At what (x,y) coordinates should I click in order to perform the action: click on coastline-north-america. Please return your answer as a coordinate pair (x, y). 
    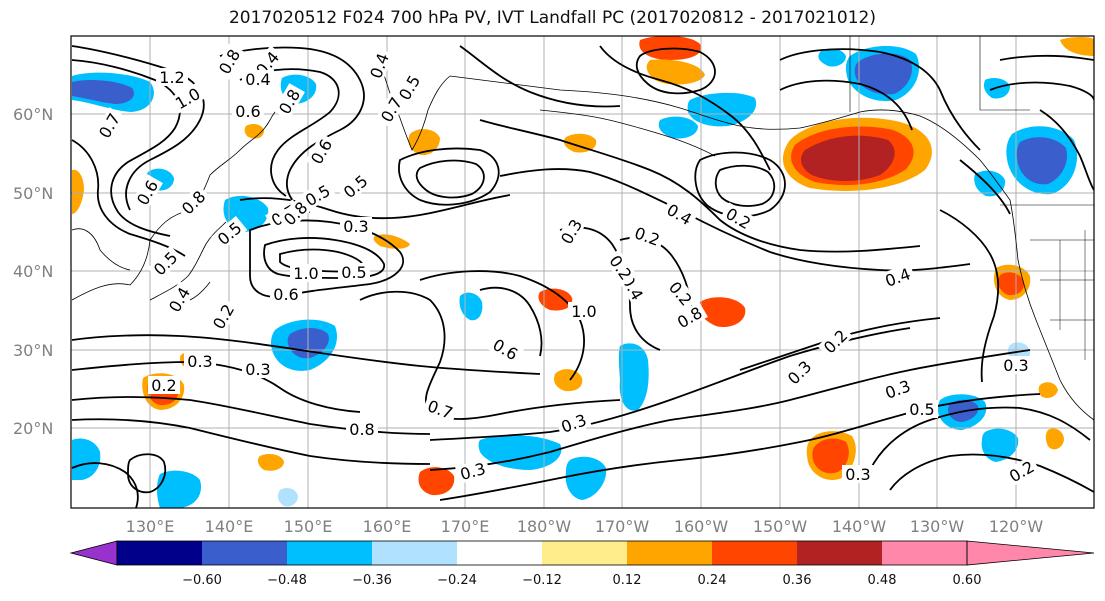
    Looking at the image, I should click on (1051, 310).